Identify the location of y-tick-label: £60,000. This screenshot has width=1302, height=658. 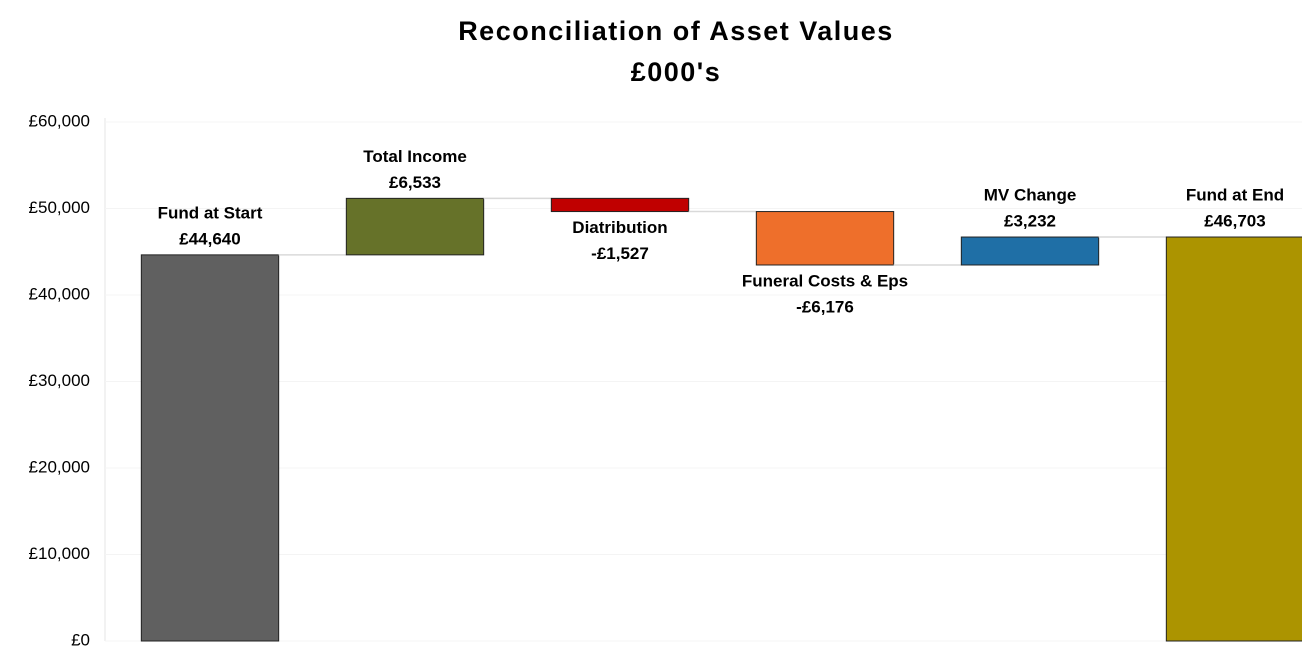
(59, 120).